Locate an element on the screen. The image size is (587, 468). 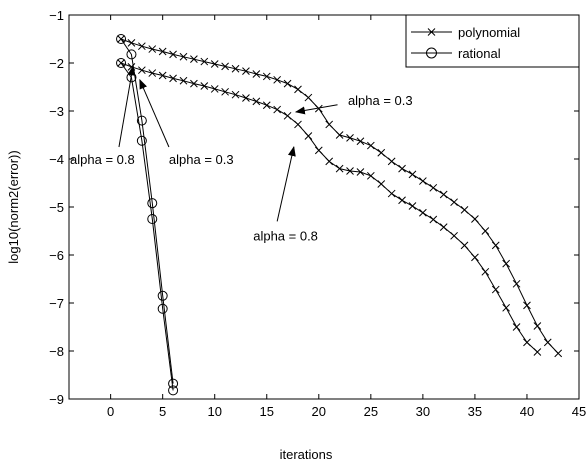
y-tick-label: −6 is located at coordinates (56, 255).